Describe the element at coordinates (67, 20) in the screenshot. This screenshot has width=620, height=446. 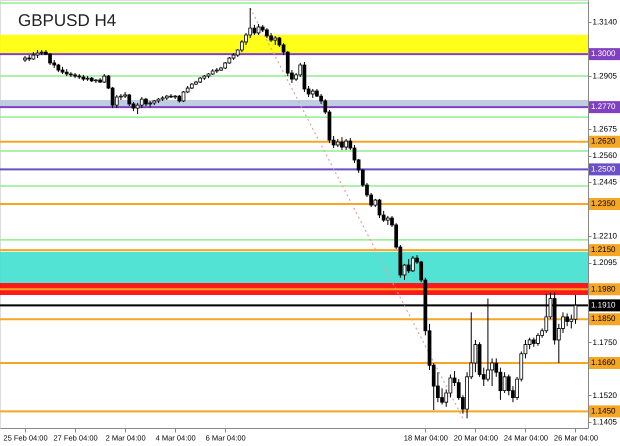
I see `text: GBPUSD H4` at that location.